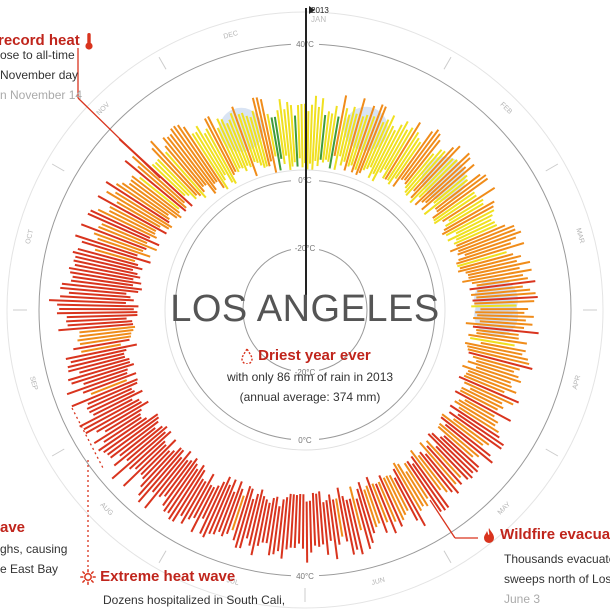  Describe the element at coordinates (378, 582) in the screenshot. I see `month-label-jun: JUN` at that location.